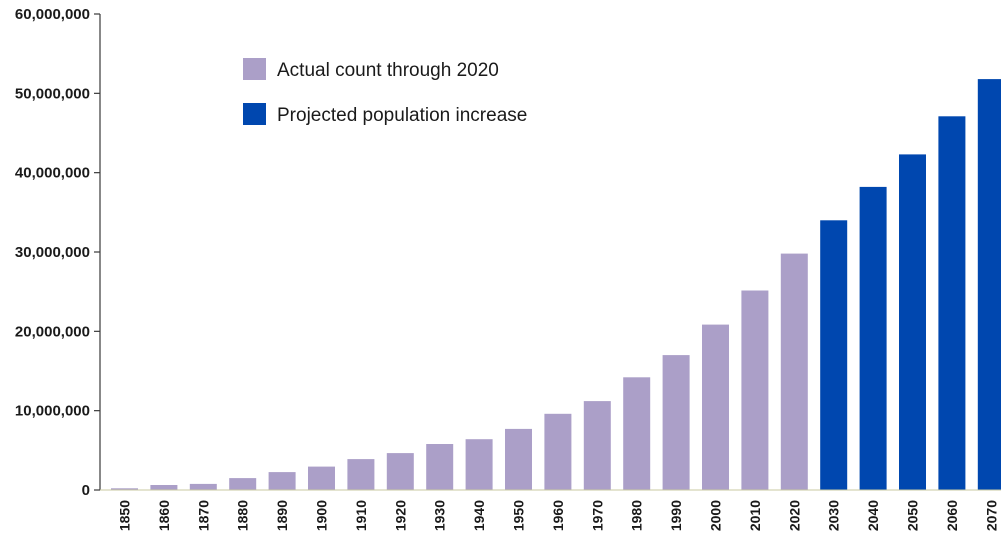 This screenshot has height=543, width=1001. I want to click on bar-2040, so click(873, 338).